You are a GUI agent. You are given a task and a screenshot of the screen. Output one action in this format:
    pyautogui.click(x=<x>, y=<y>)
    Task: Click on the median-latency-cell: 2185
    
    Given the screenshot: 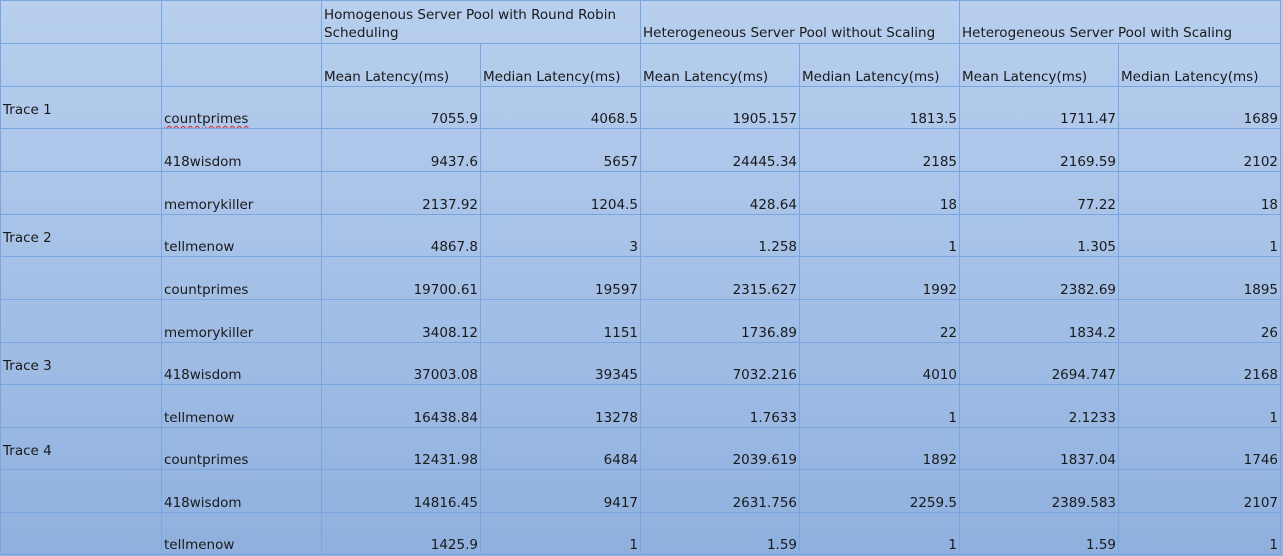 What is the action you would take?
    pyautogui.click(x=880, y=150)
    